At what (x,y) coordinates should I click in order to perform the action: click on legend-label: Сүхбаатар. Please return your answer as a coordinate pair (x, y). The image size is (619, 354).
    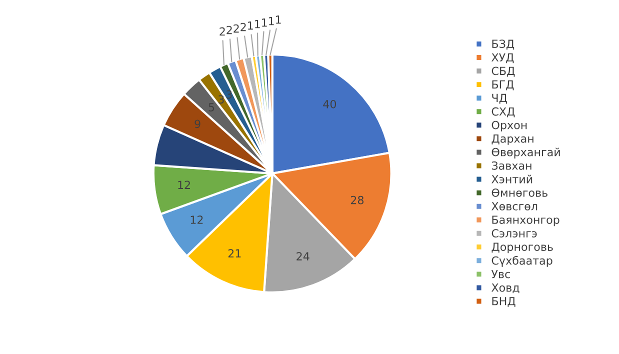
    Looking at the image, I should click on (522, 261).